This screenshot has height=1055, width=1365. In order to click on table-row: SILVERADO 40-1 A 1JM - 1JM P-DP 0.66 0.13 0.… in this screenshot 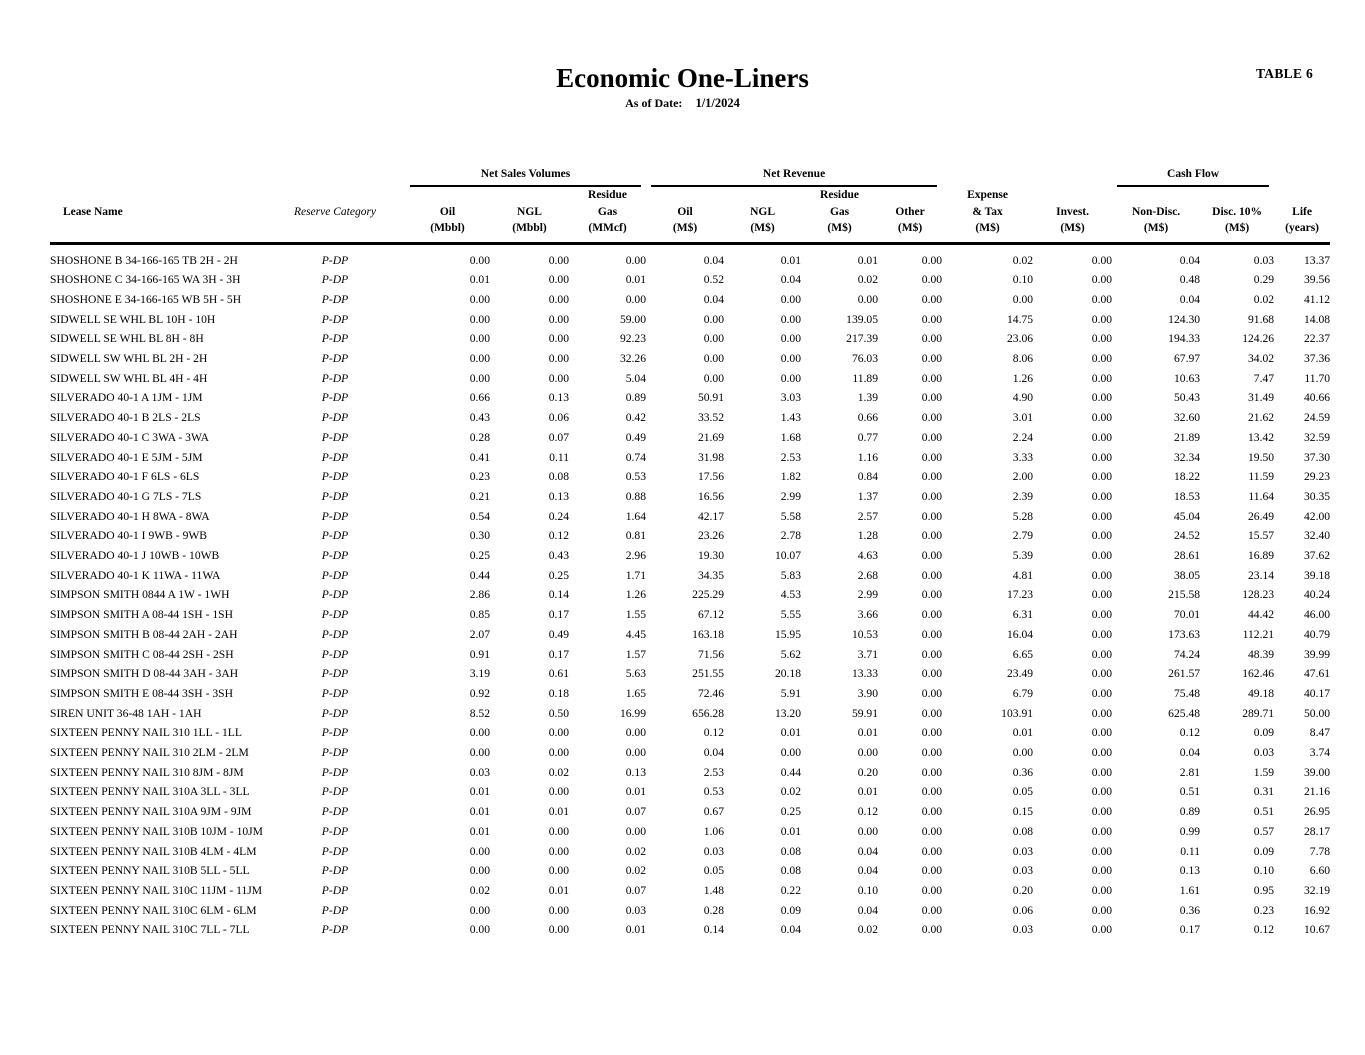, I will do `click(690, 398)`.